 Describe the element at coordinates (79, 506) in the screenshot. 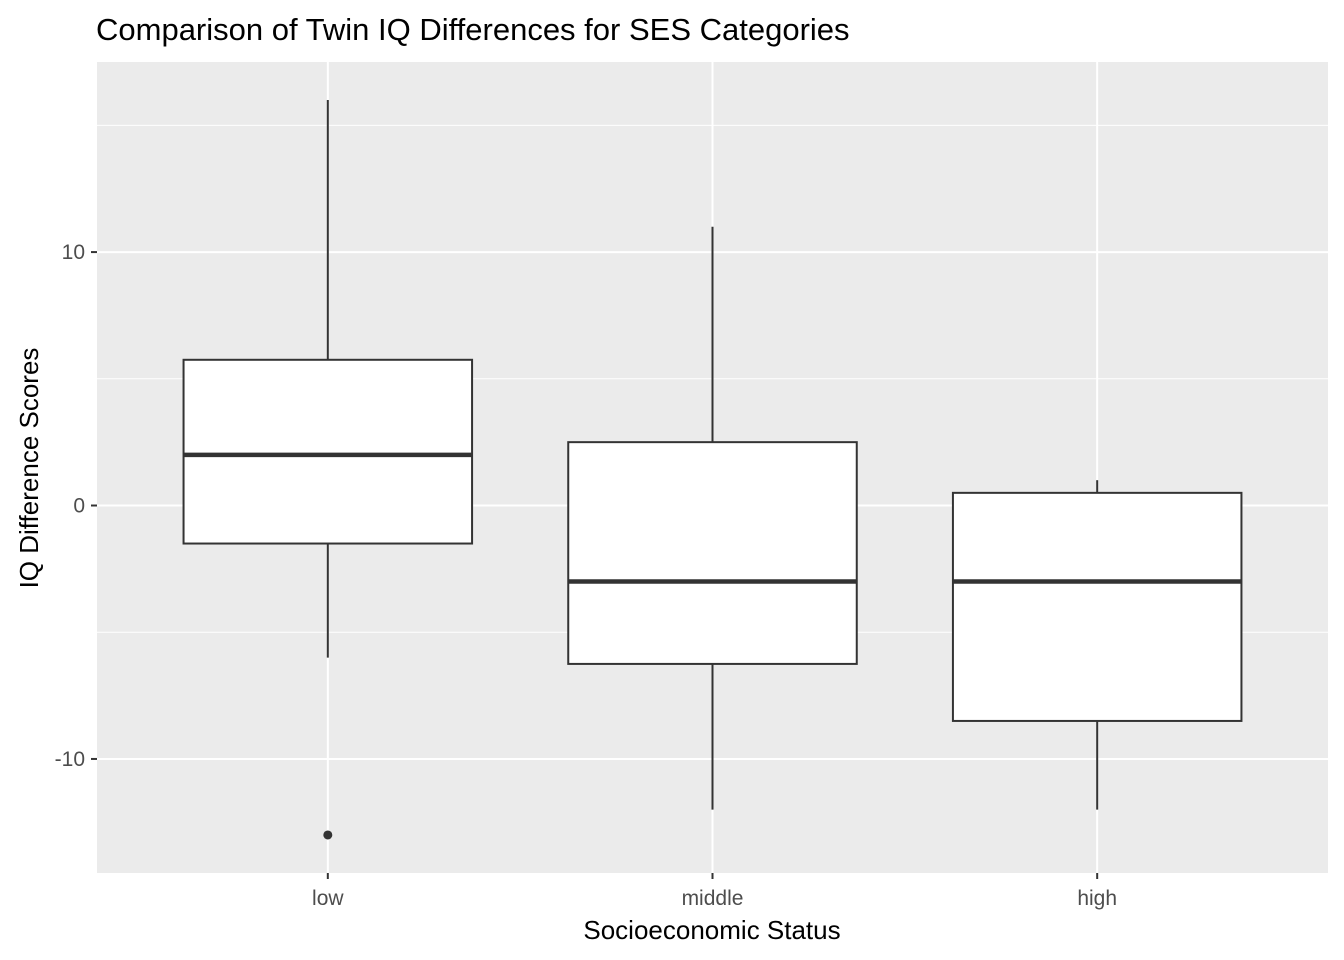

I see `y-tick-label: 0` at that location.